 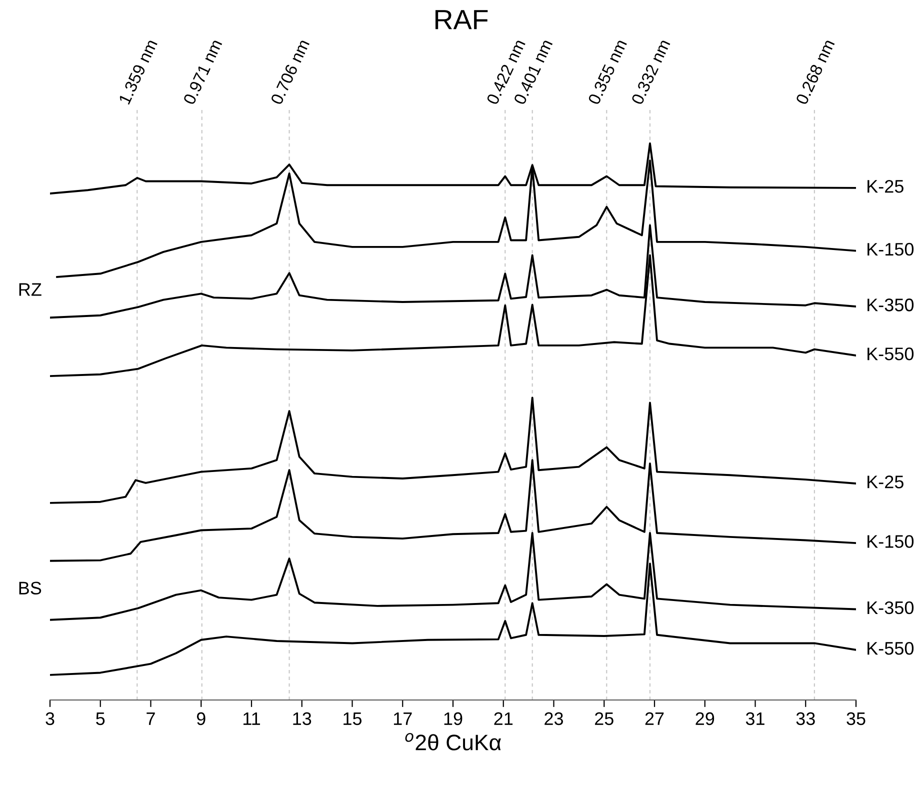 What do you see at coordinates (705, 719) in the screenshot?
I see `x-tick-label: 29` at bounding box center [705, 719].